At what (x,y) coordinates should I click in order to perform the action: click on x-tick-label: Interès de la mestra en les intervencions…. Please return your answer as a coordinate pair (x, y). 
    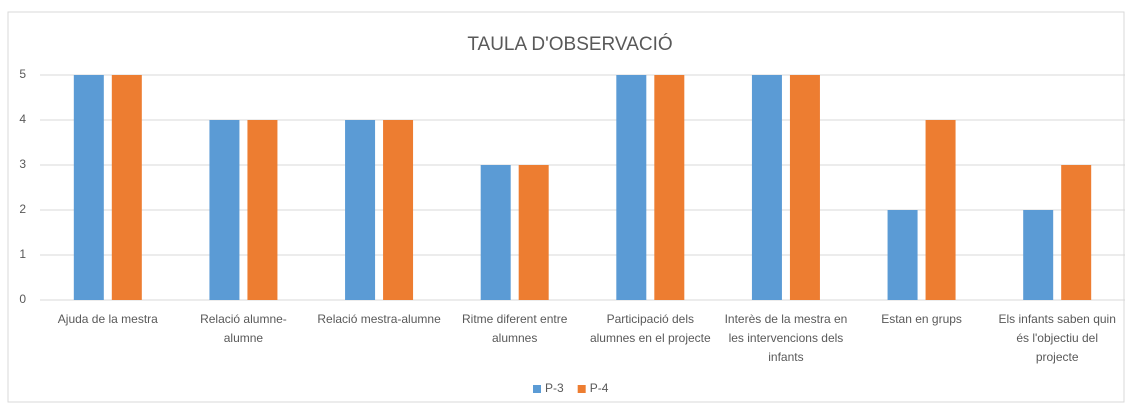
    Looking at the image, I should click on (786, 338).